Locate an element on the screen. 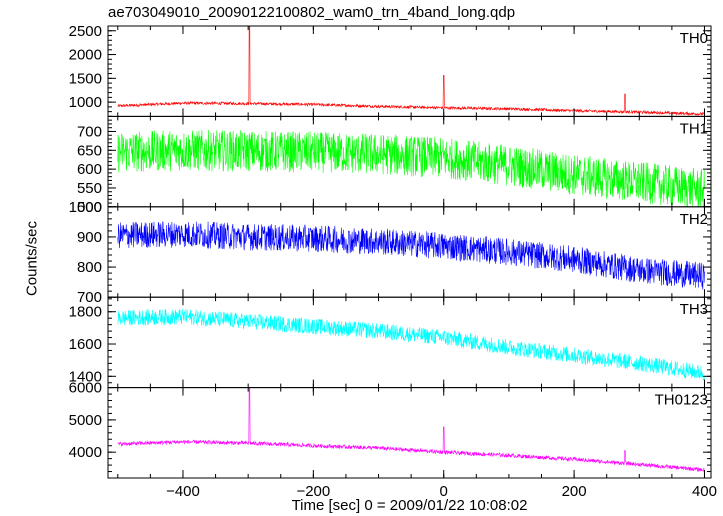 The width and height of the screenshot is (723, 516). panel-label-th1: TH1 is located at coordinates (694, 128).